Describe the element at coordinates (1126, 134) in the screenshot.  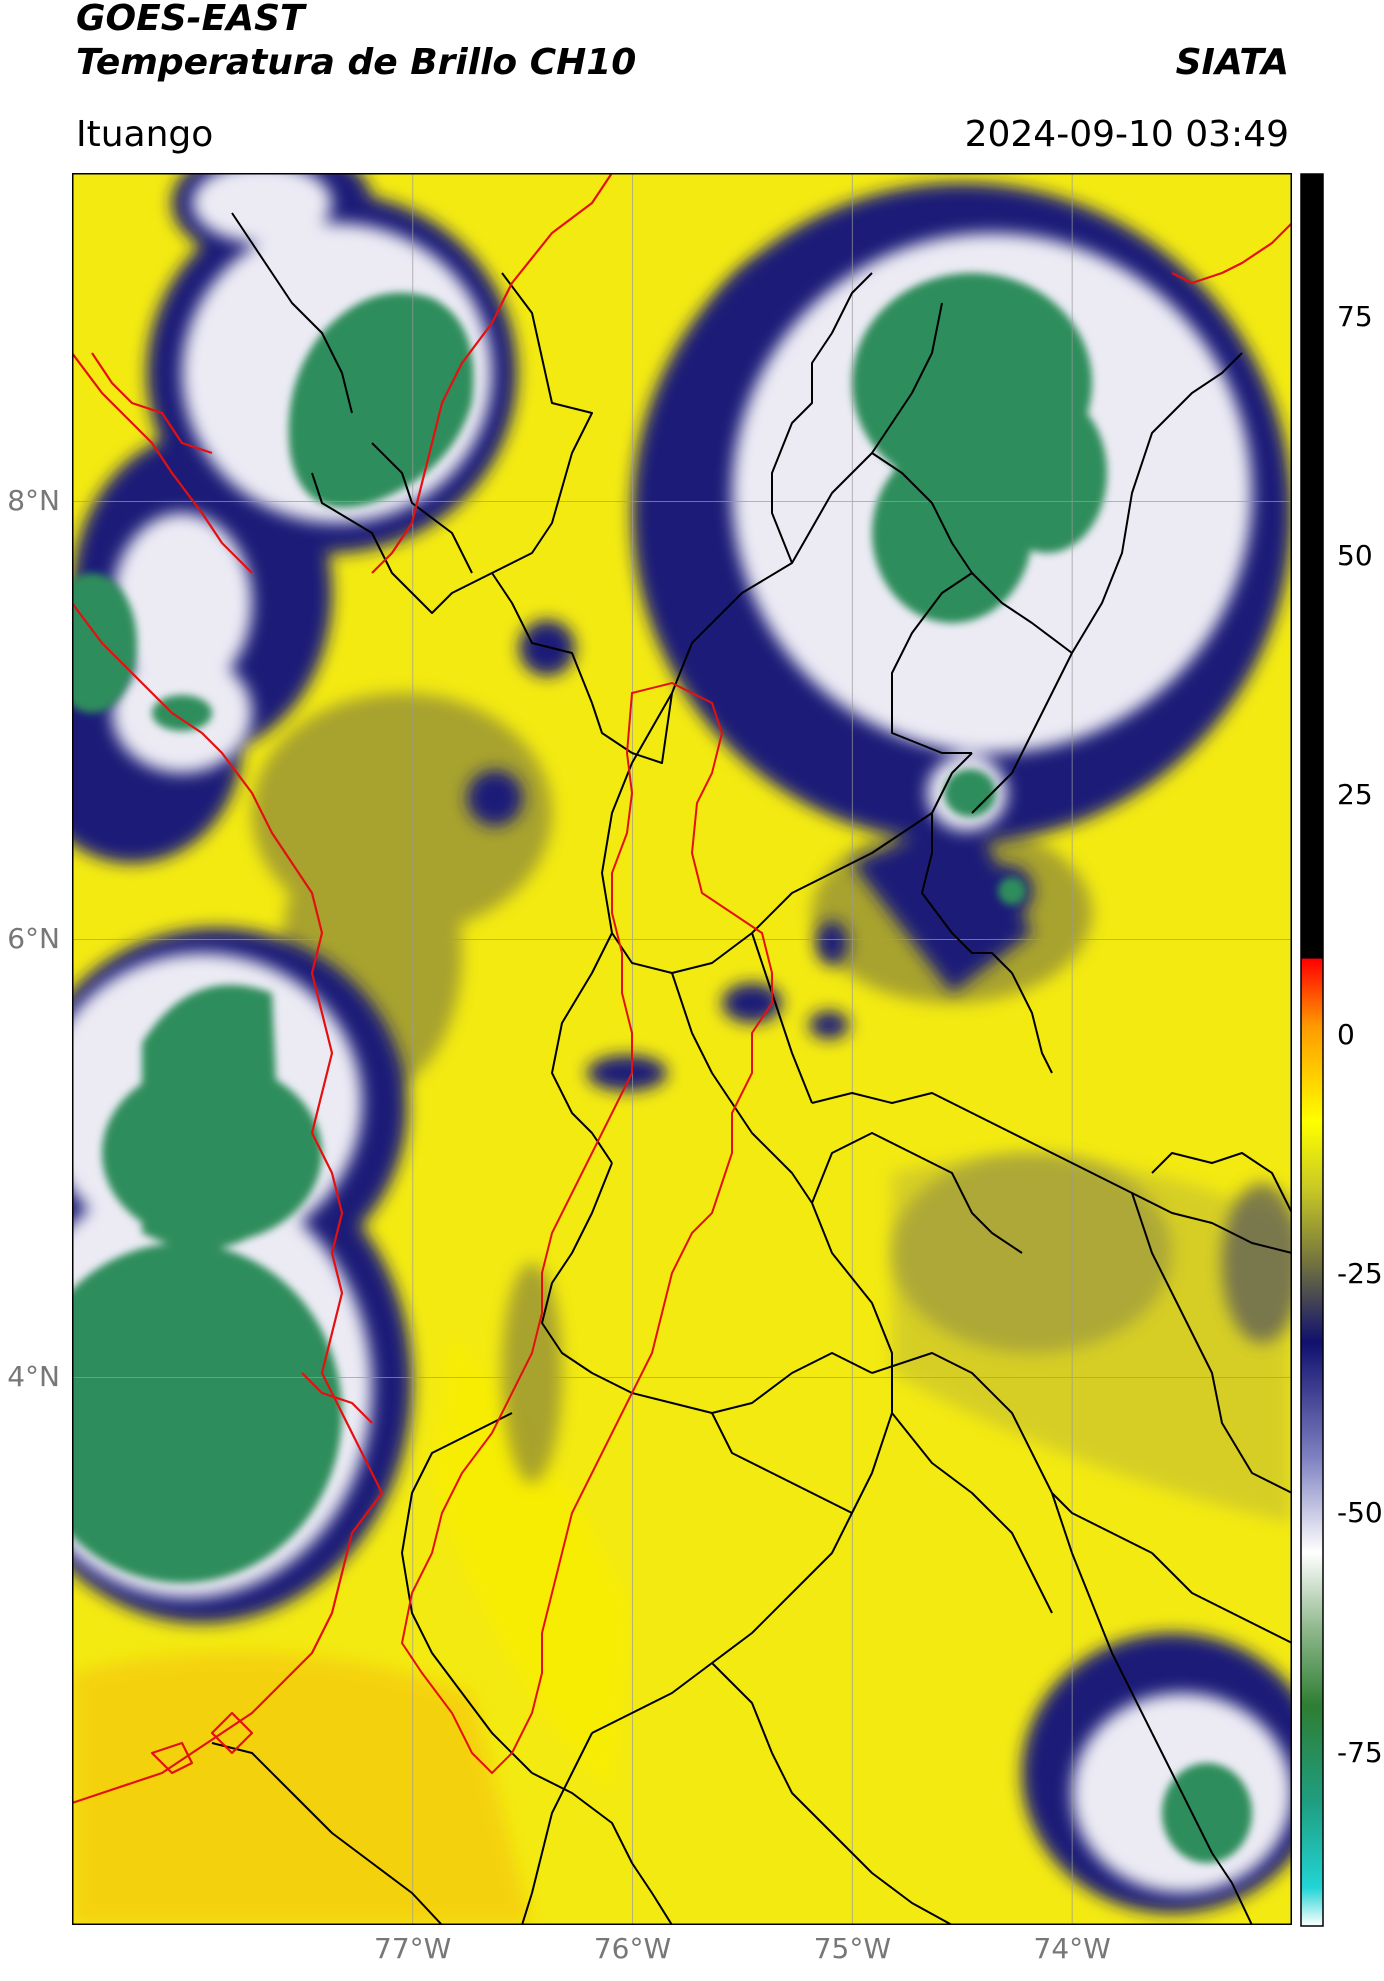
I see `timestamp-label: 2024-09-10 03:49` at that location.